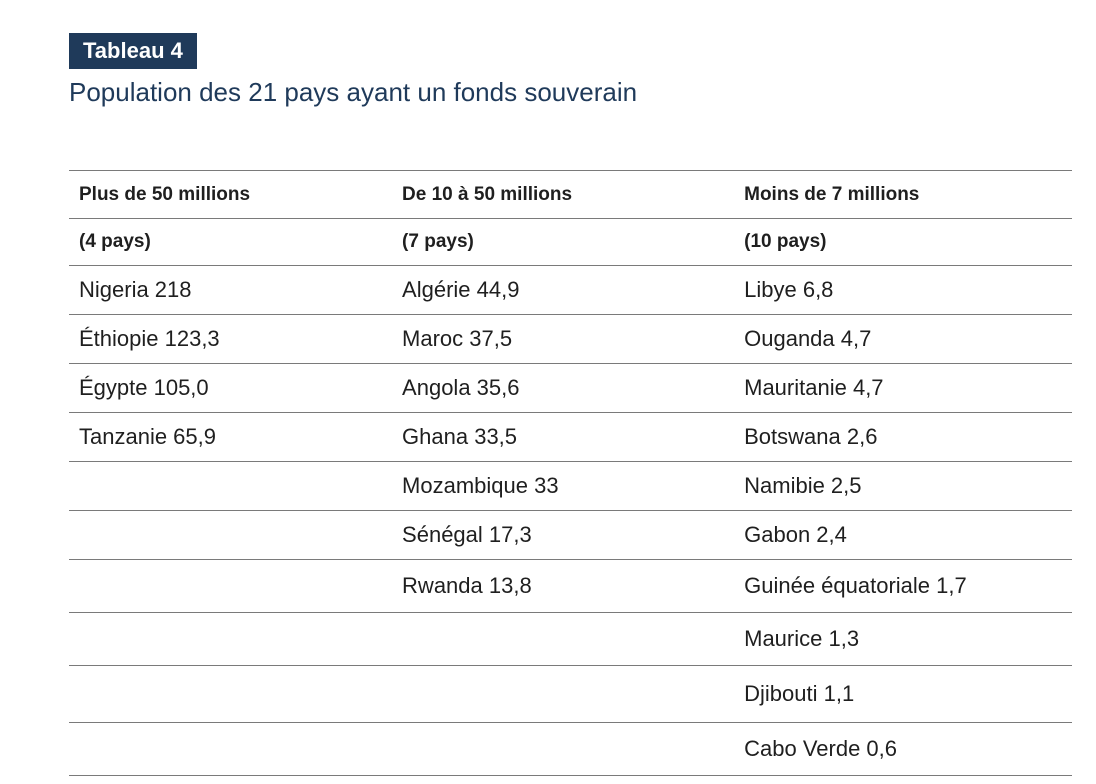 The image size is (1096, 784). What do you see at coordinates (903, 437) in the screenshot?
I see `table-cell: Botswana 2,6` at bounding box center [903, 437].